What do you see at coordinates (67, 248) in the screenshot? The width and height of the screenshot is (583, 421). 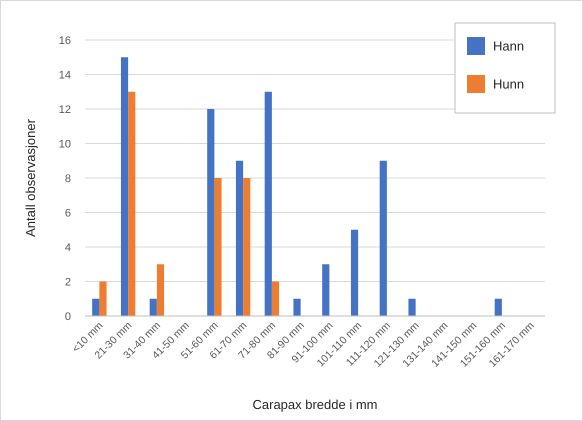 I see `y-tick-label: 4` at bounding box center [67, 248].